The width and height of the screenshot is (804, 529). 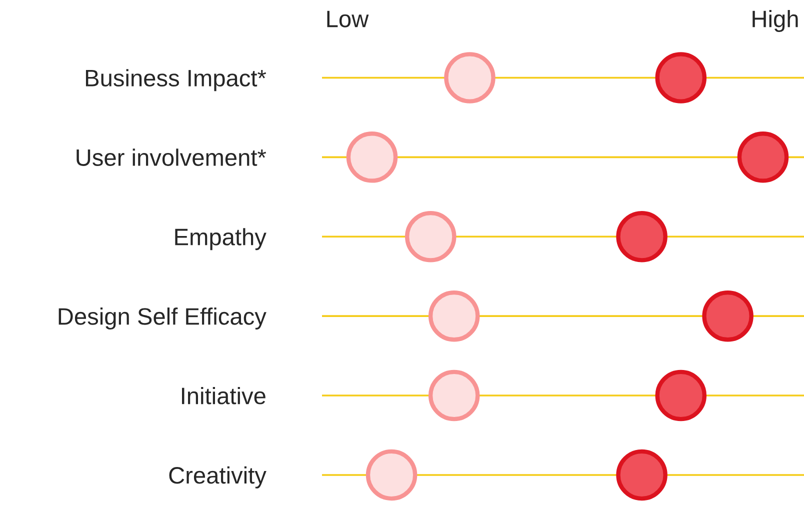 What do you see at coordinates (176, 80) in the screenshot?
I see `y-tick-label: Business Impact*` at bounding box center [176, 80].